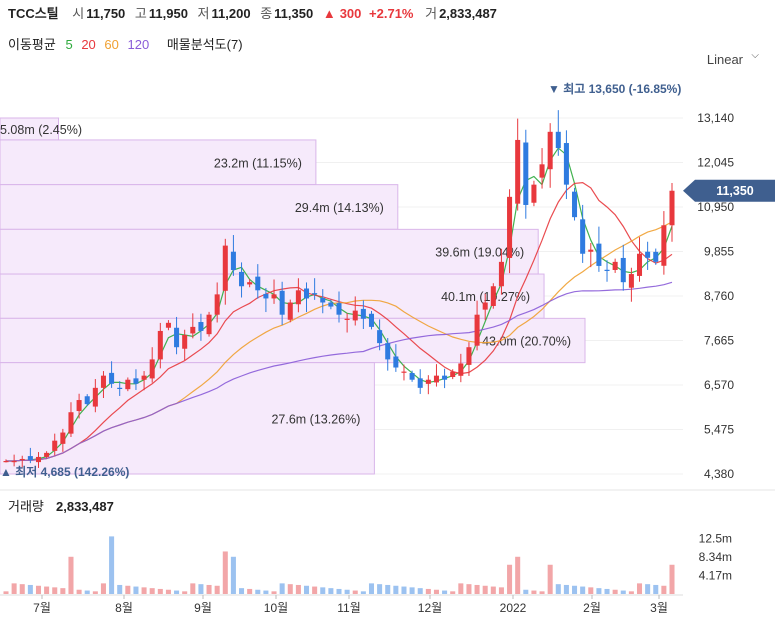  I want to click on volume-label: 거, so click(431, 13).